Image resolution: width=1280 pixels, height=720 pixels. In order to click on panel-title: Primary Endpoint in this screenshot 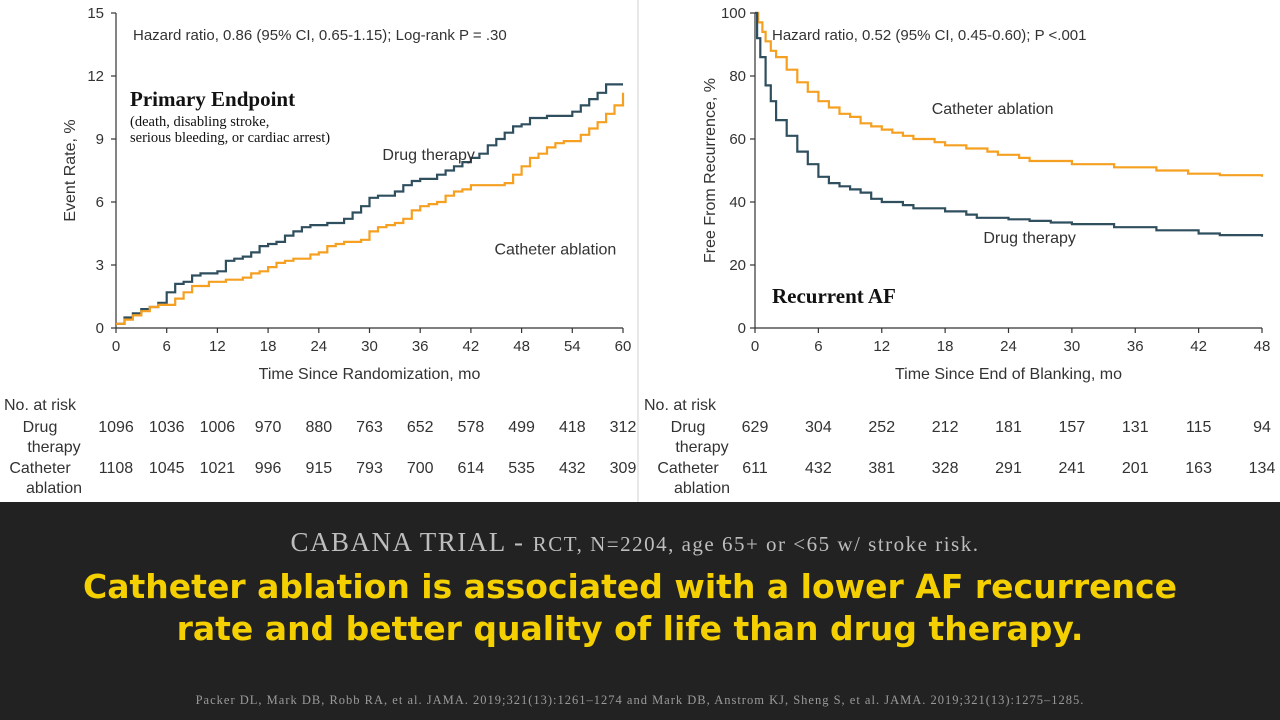, I will do `click(212, 99)`.